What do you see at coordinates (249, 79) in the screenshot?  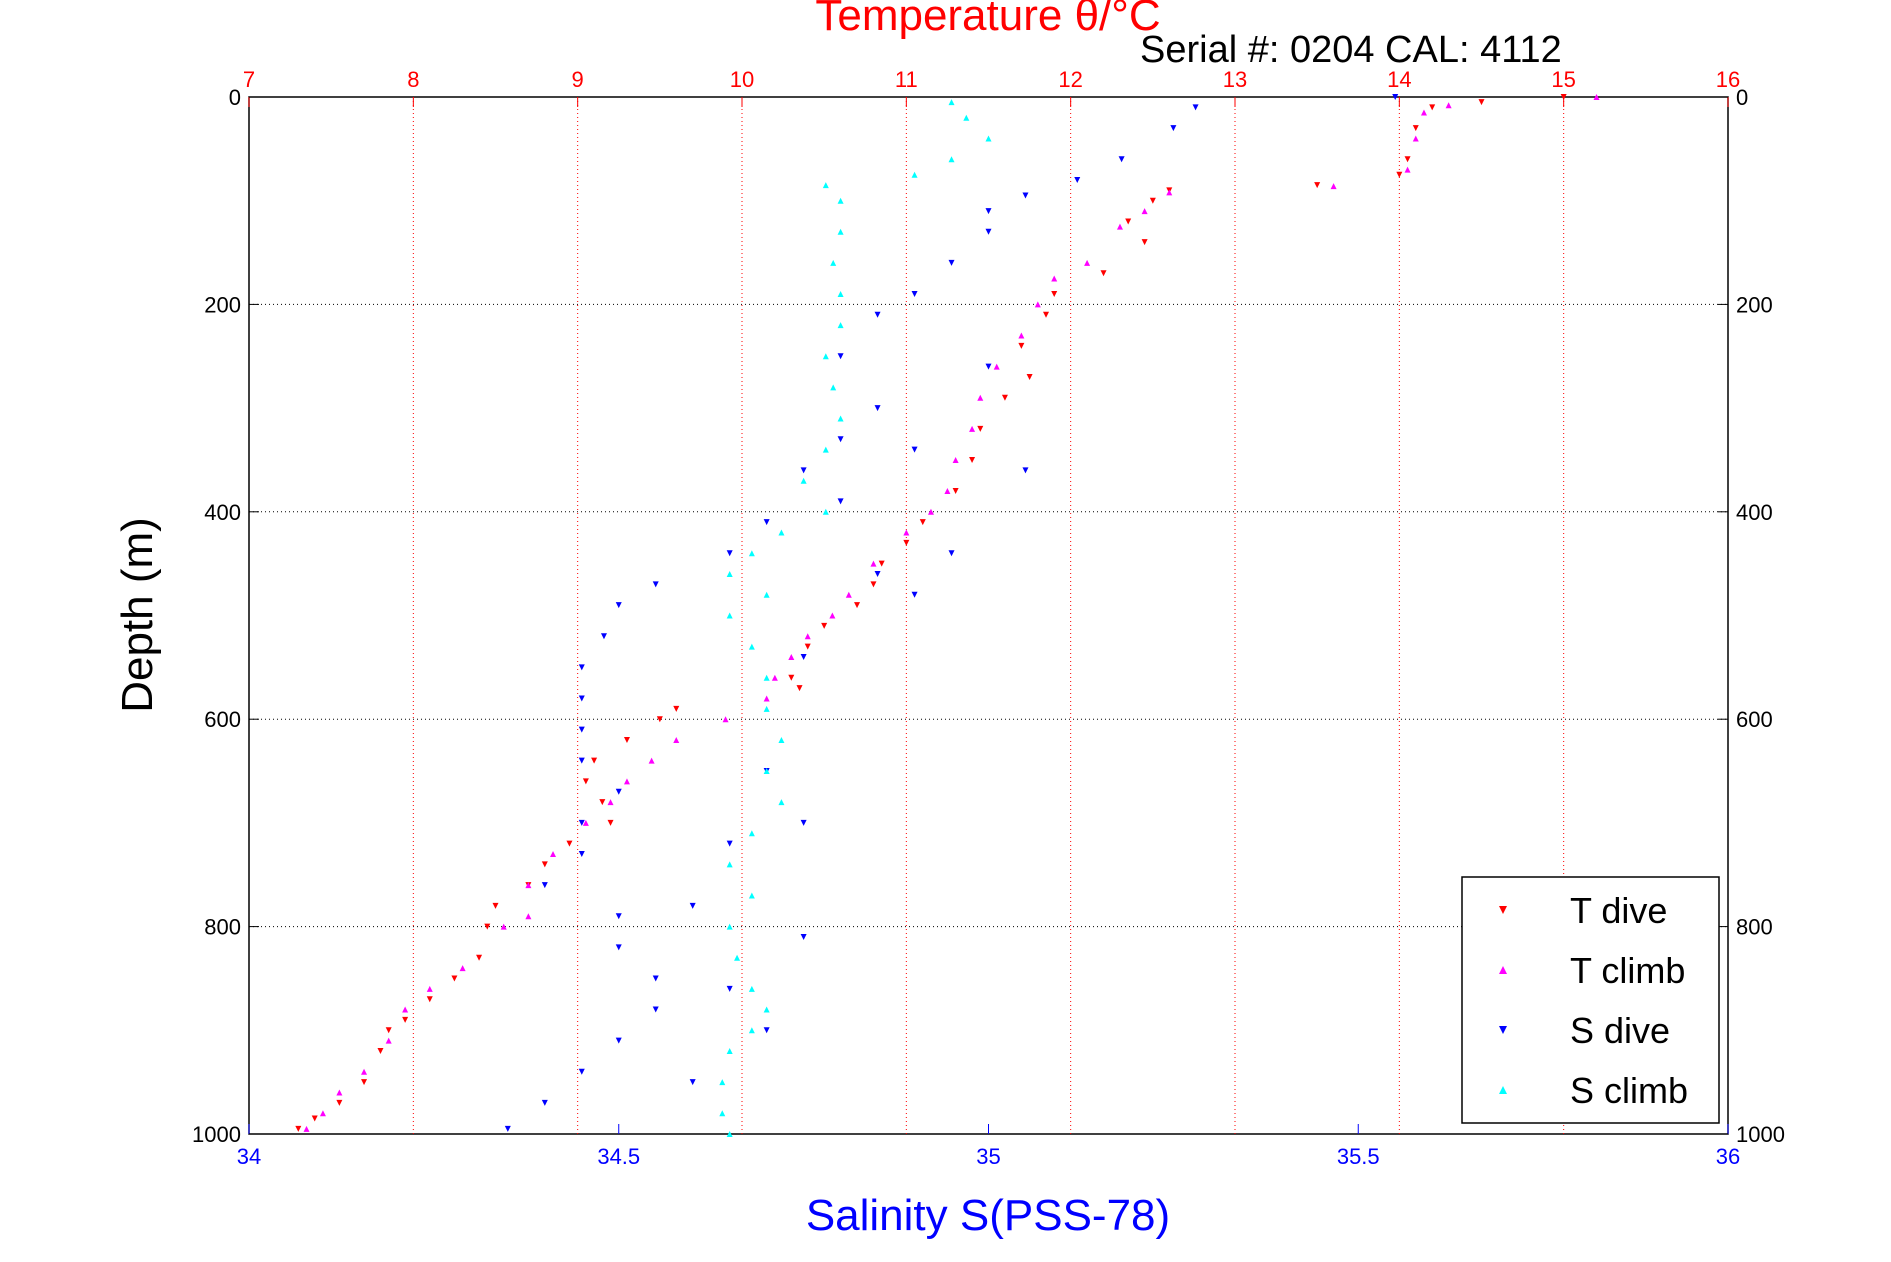 I see `temperature-tick-label: 7` at bounding box center [249, 79].